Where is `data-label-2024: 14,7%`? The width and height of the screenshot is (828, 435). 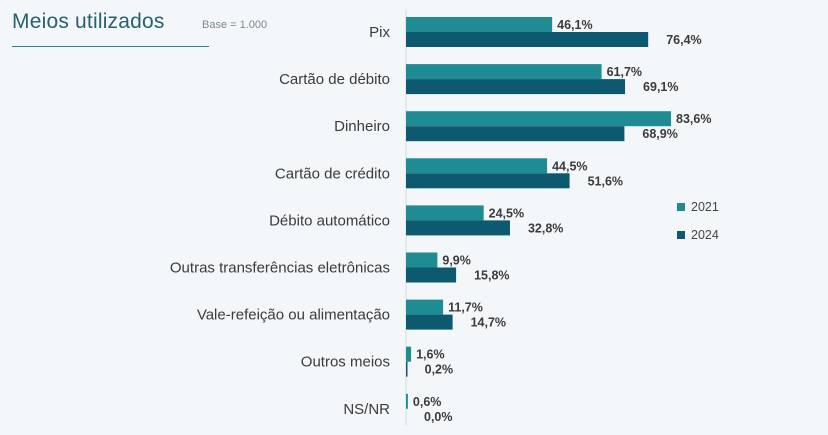 data-label-2024: 14,7% is located at coordinates (488, 323).